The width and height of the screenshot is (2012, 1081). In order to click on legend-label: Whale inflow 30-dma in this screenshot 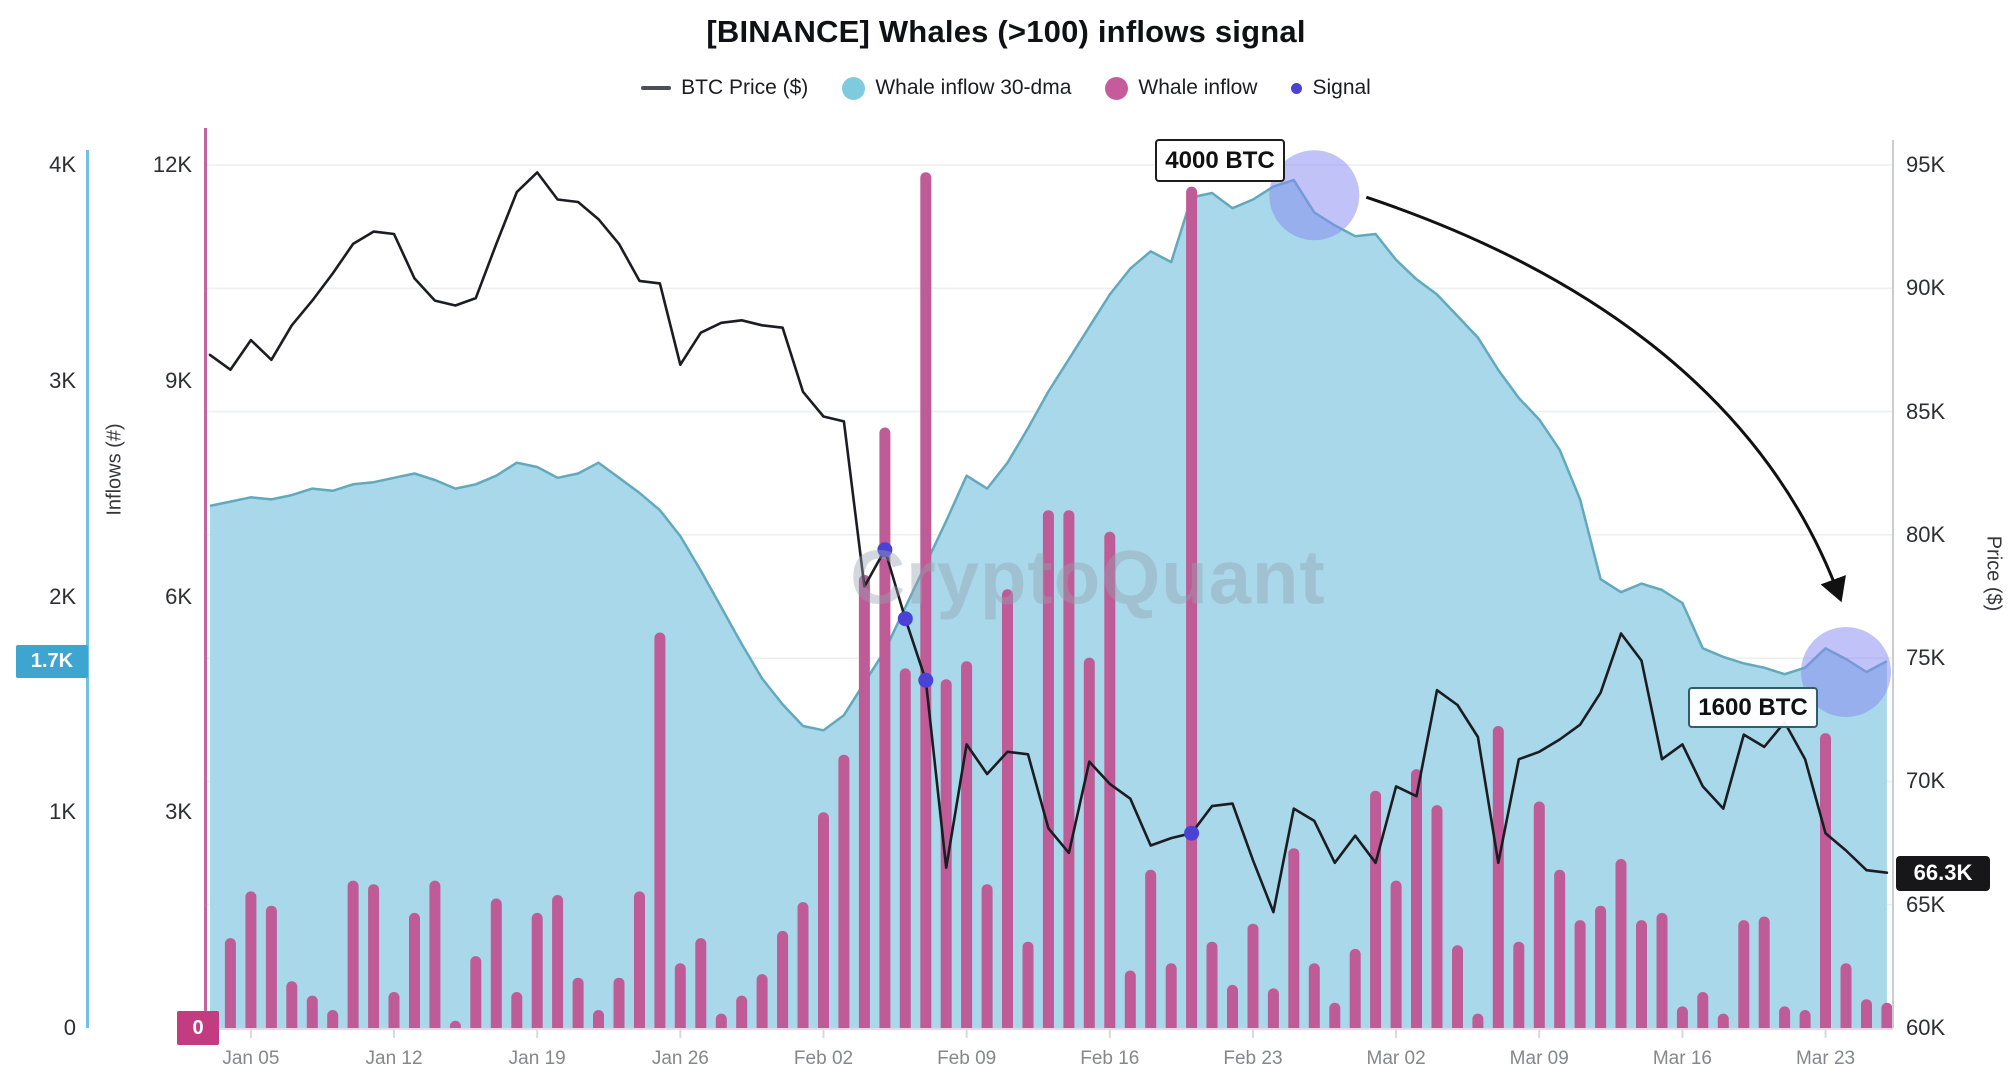, I will do `click(973, 87)`.